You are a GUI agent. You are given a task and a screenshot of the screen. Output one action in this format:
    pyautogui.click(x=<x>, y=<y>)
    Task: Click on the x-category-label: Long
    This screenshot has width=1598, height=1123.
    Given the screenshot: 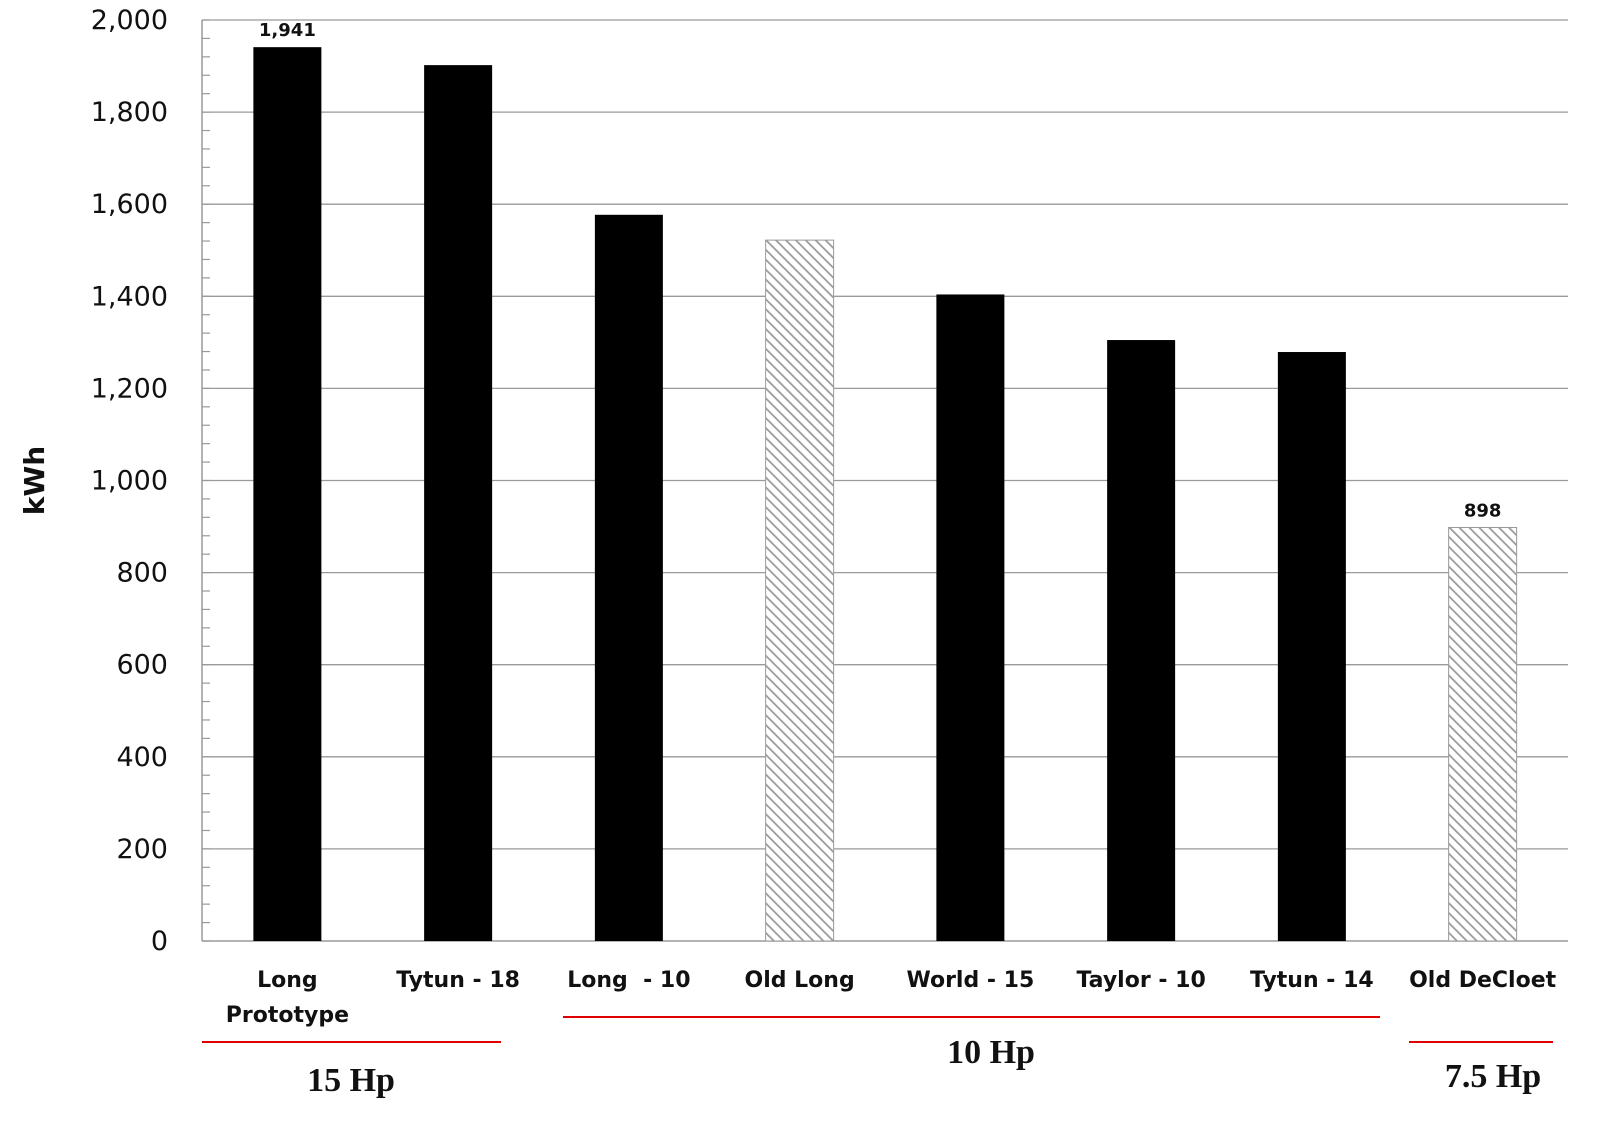 What is the action you would take?
    pyautogui.click(x=287, y=980)
    